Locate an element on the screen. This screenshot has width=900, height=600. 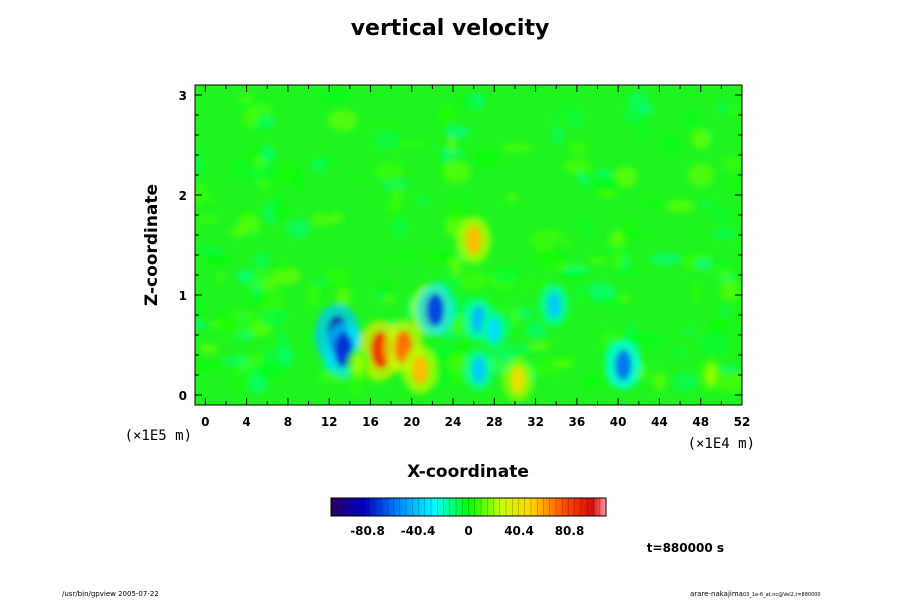
x-tick-label: 44 is located at coordinates (659, 422).